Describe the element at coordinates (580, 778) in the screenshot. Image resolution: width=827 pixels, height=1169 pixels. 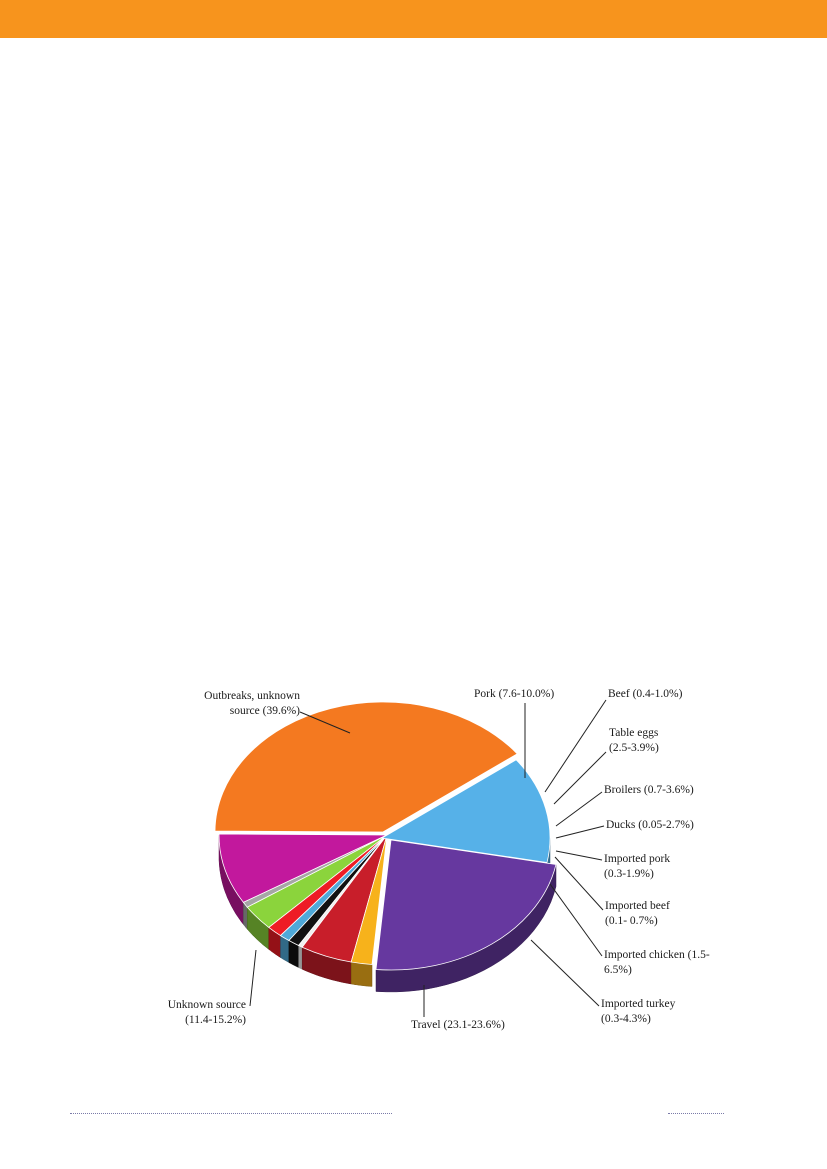
I see `leader-line-table-eggs` at that location.